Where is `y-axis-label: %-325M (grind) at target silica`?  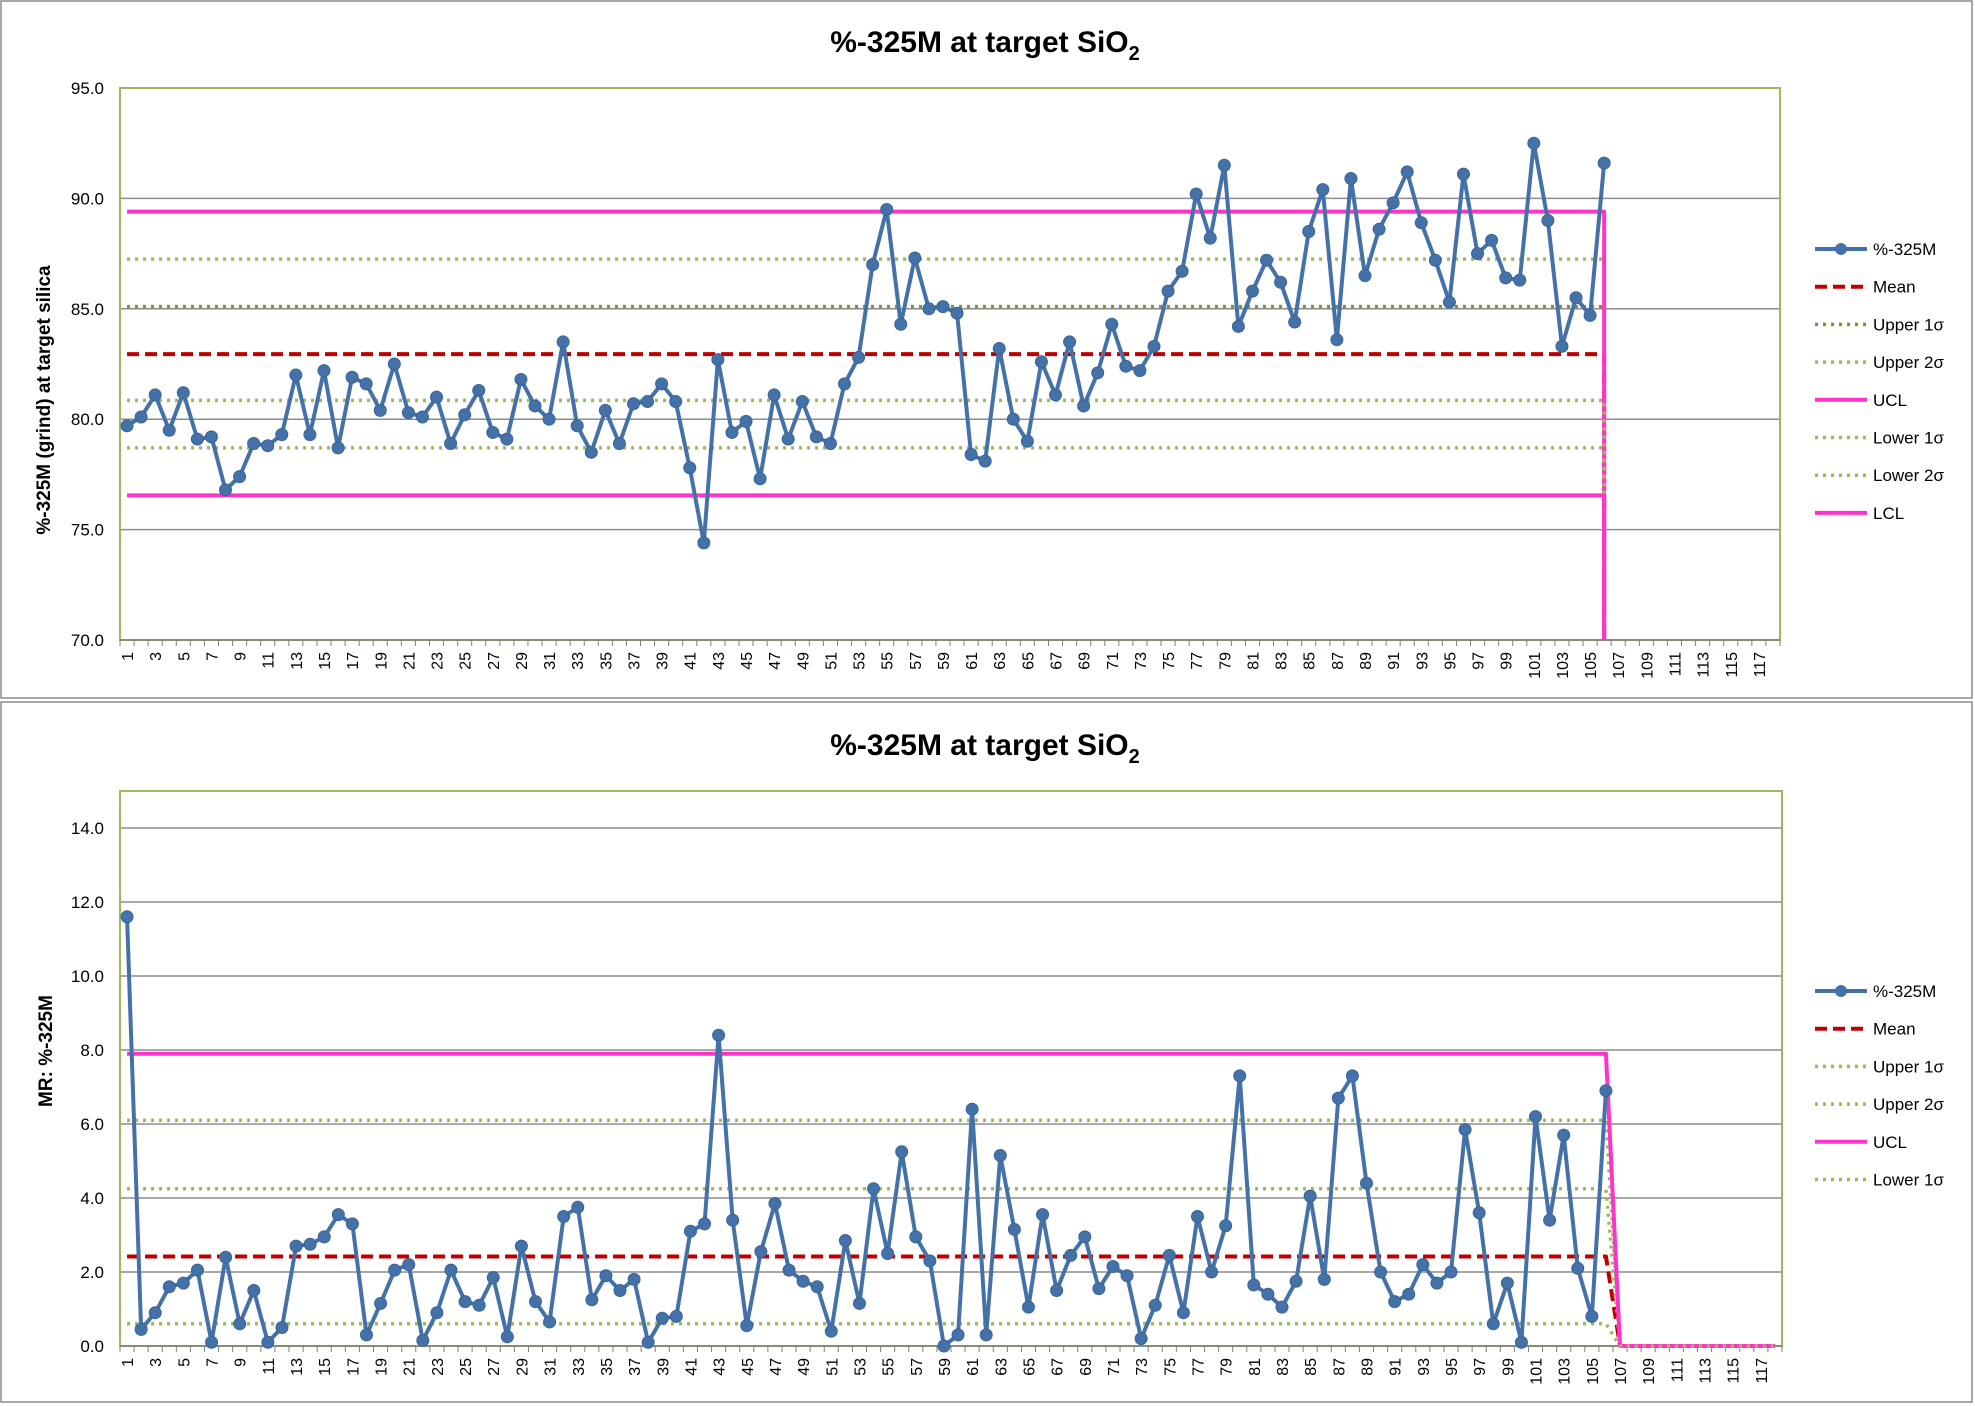 y-axis-label: %-325M (grind) at target silica is located at coordinates (44, 400).